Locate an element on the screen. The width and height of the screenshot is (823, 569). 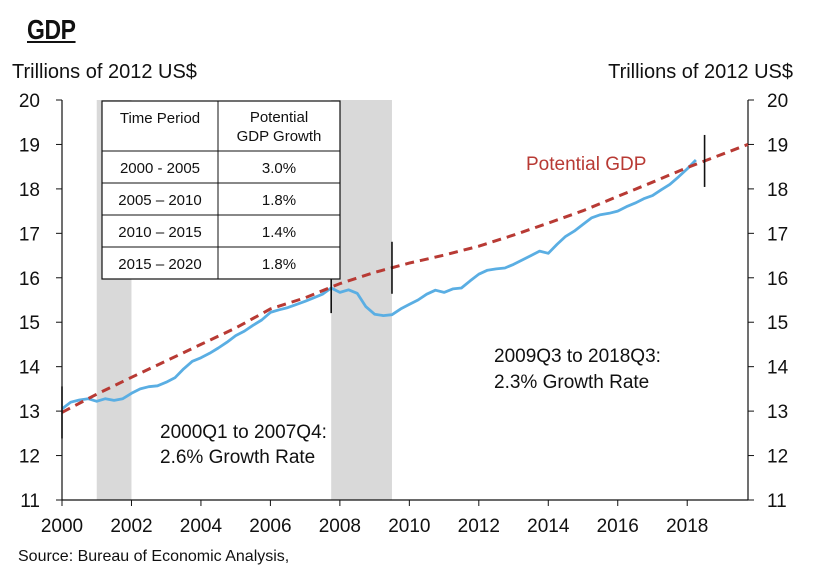
x-tick-label: 2014 is located at coordinates (548, 526).